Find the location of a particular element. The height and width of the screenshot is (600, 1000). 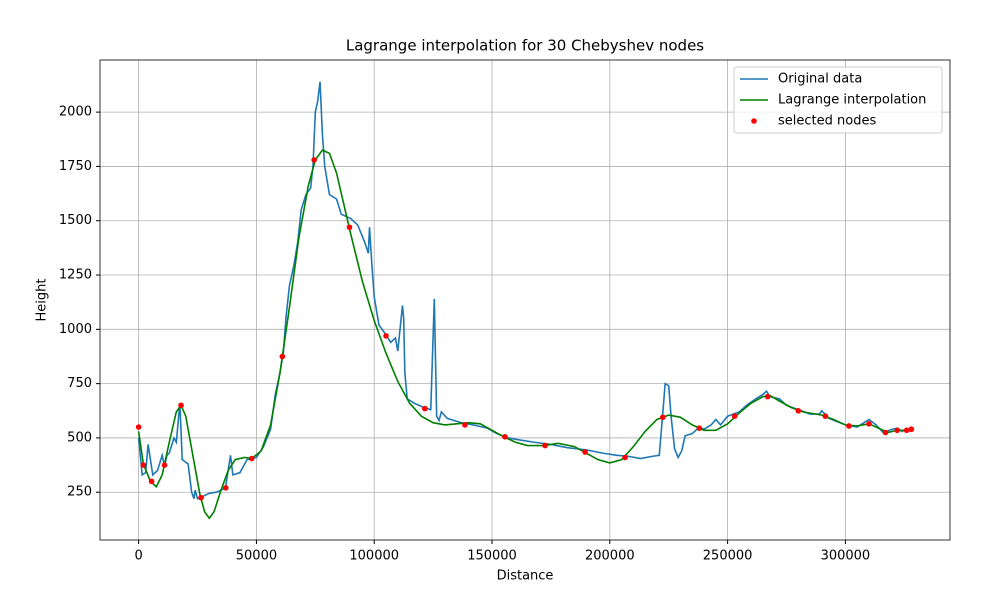

x-tick-label: 100000 is located at coordinates (374, 556).